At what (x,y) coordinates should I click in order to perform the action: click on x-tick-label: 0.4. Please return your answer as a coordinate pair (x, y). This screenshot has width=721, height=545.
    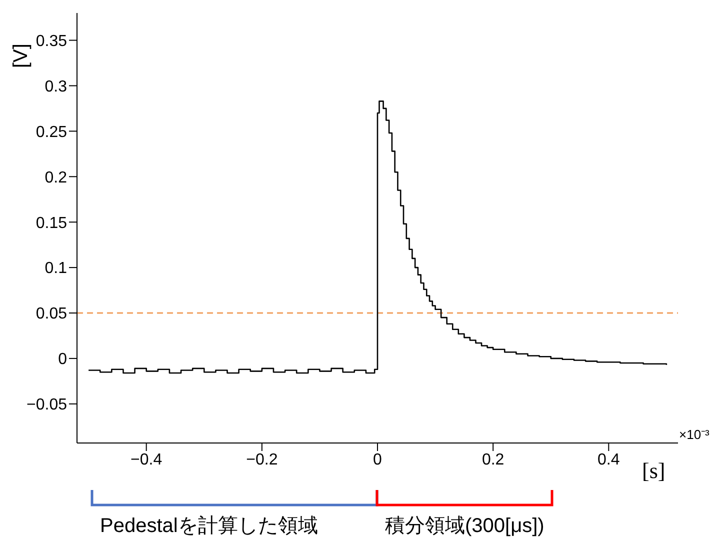
    Looking at the image, I should click on (609, 459).